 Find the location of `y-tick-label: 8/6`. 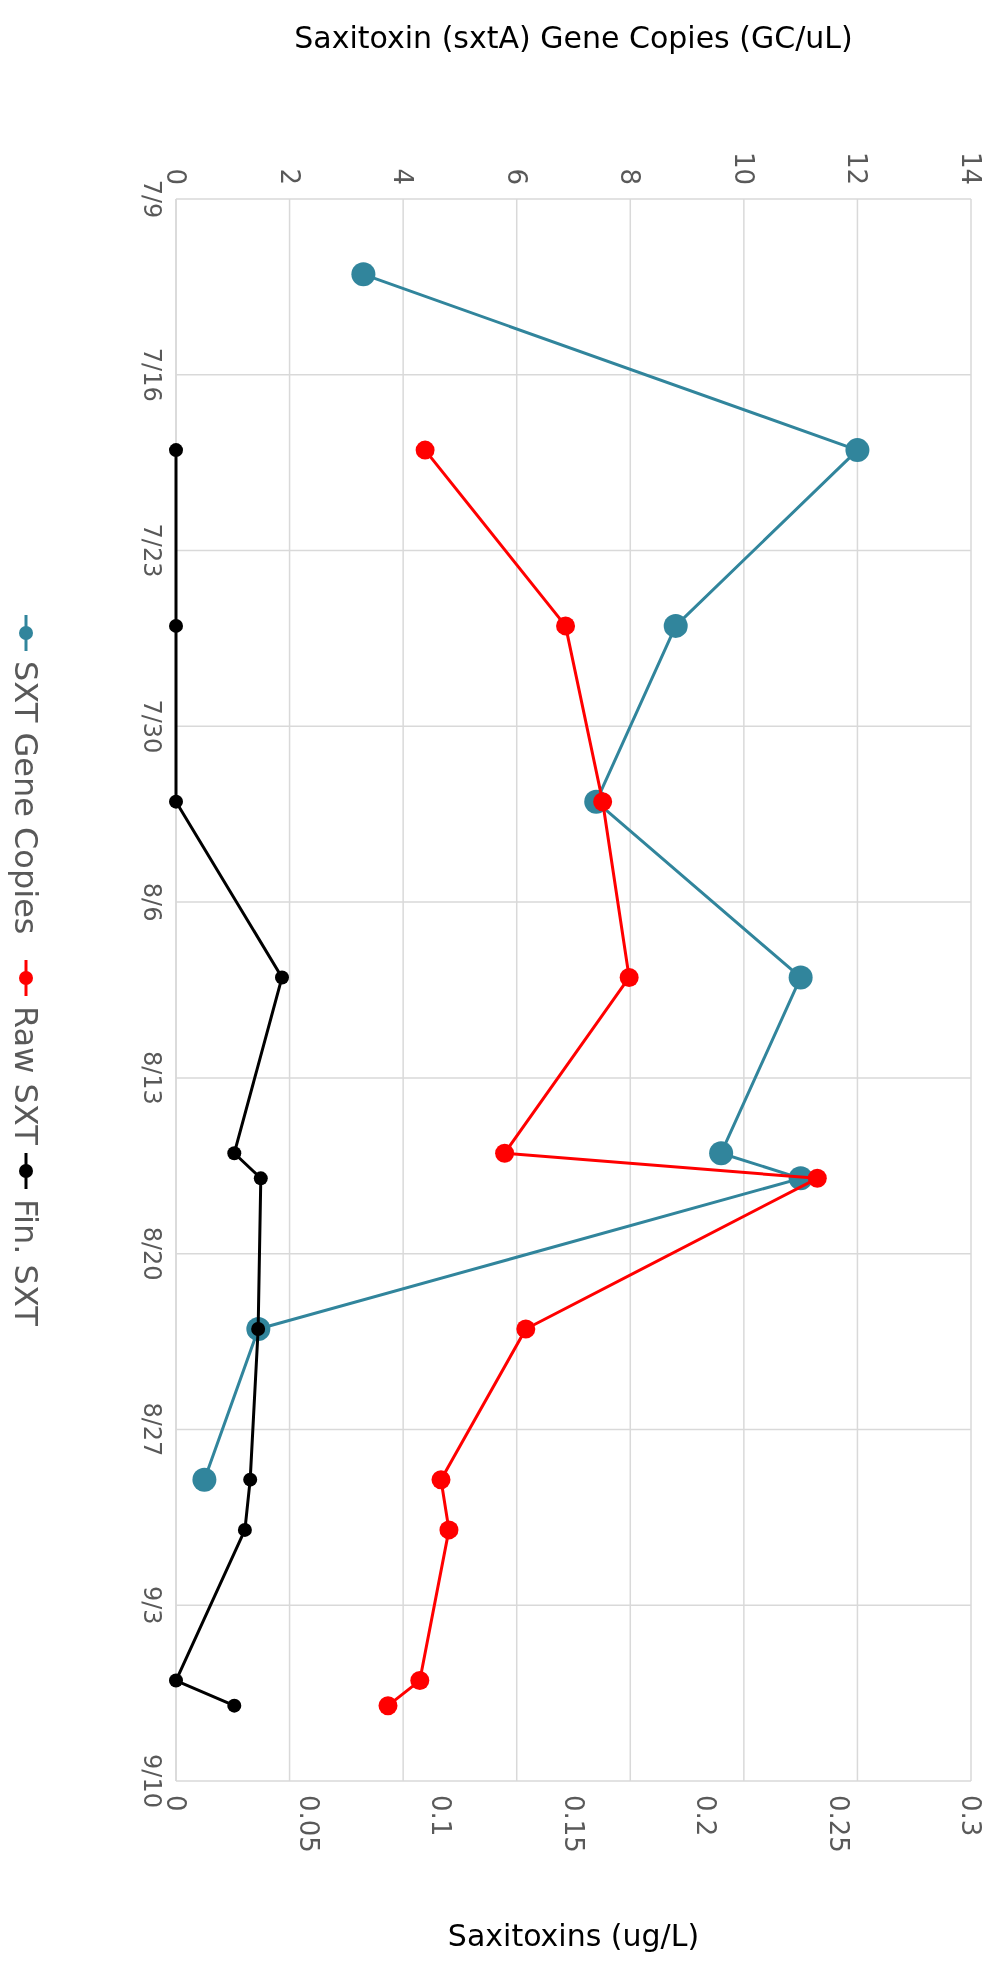

y-tick-label: 8/6 is located at coordinates (152, 902).